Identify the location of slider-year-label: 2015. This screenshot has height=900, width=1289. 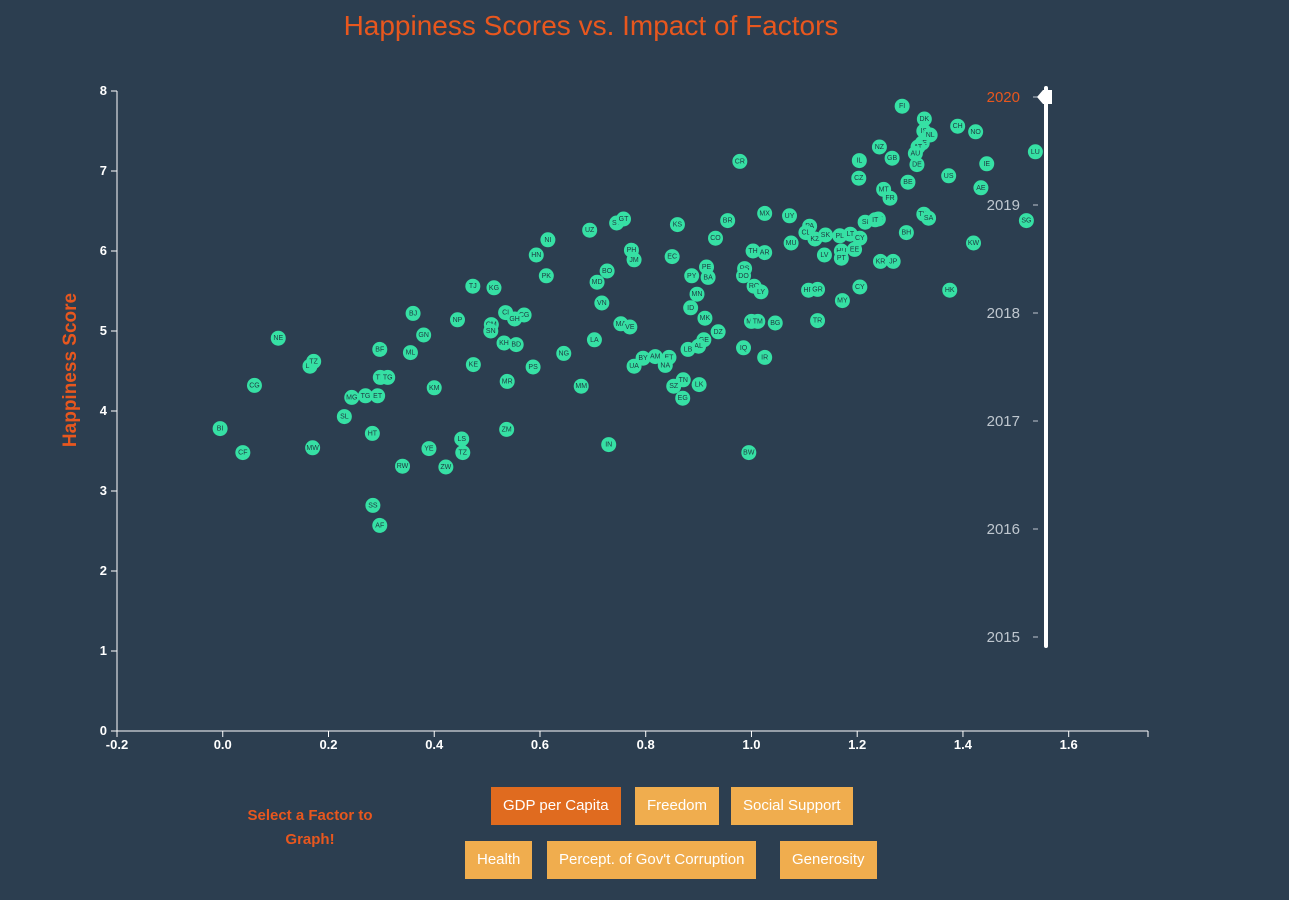
(1003, 637).